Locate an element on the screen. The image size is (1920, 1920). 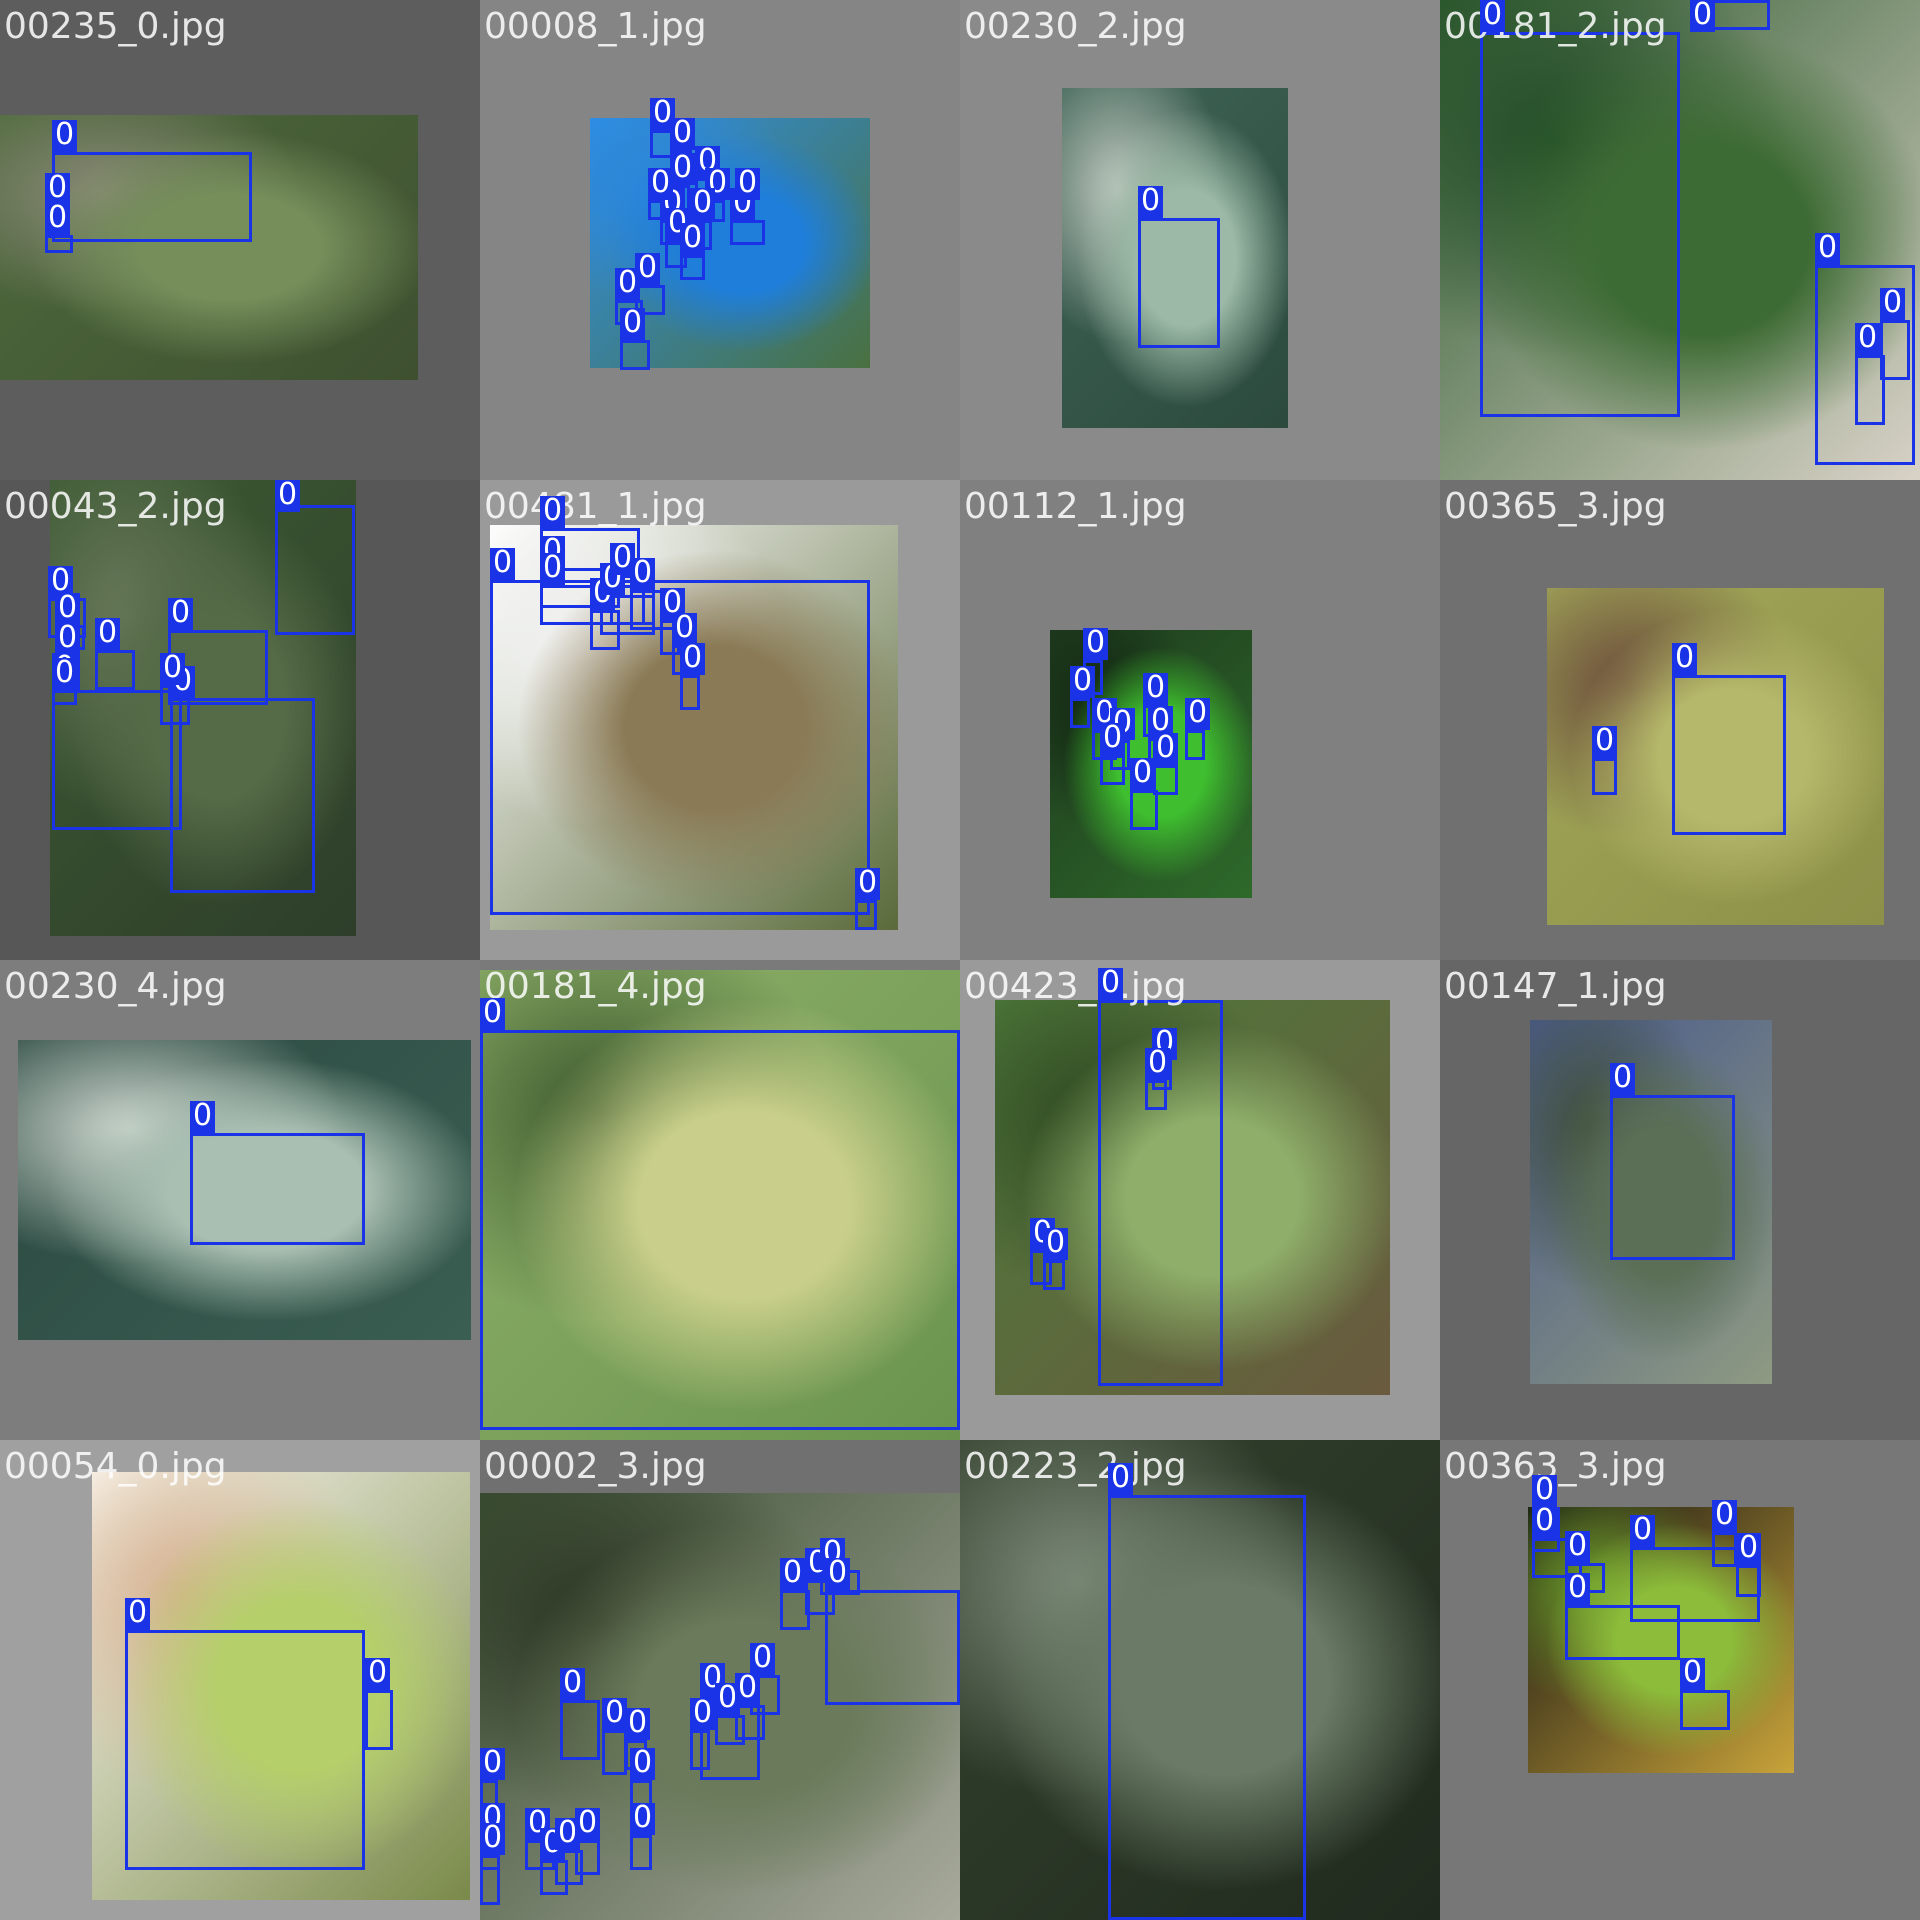
mosaic-tile: 00230_4.jpg 0 is located at coordinates (240, 1200).